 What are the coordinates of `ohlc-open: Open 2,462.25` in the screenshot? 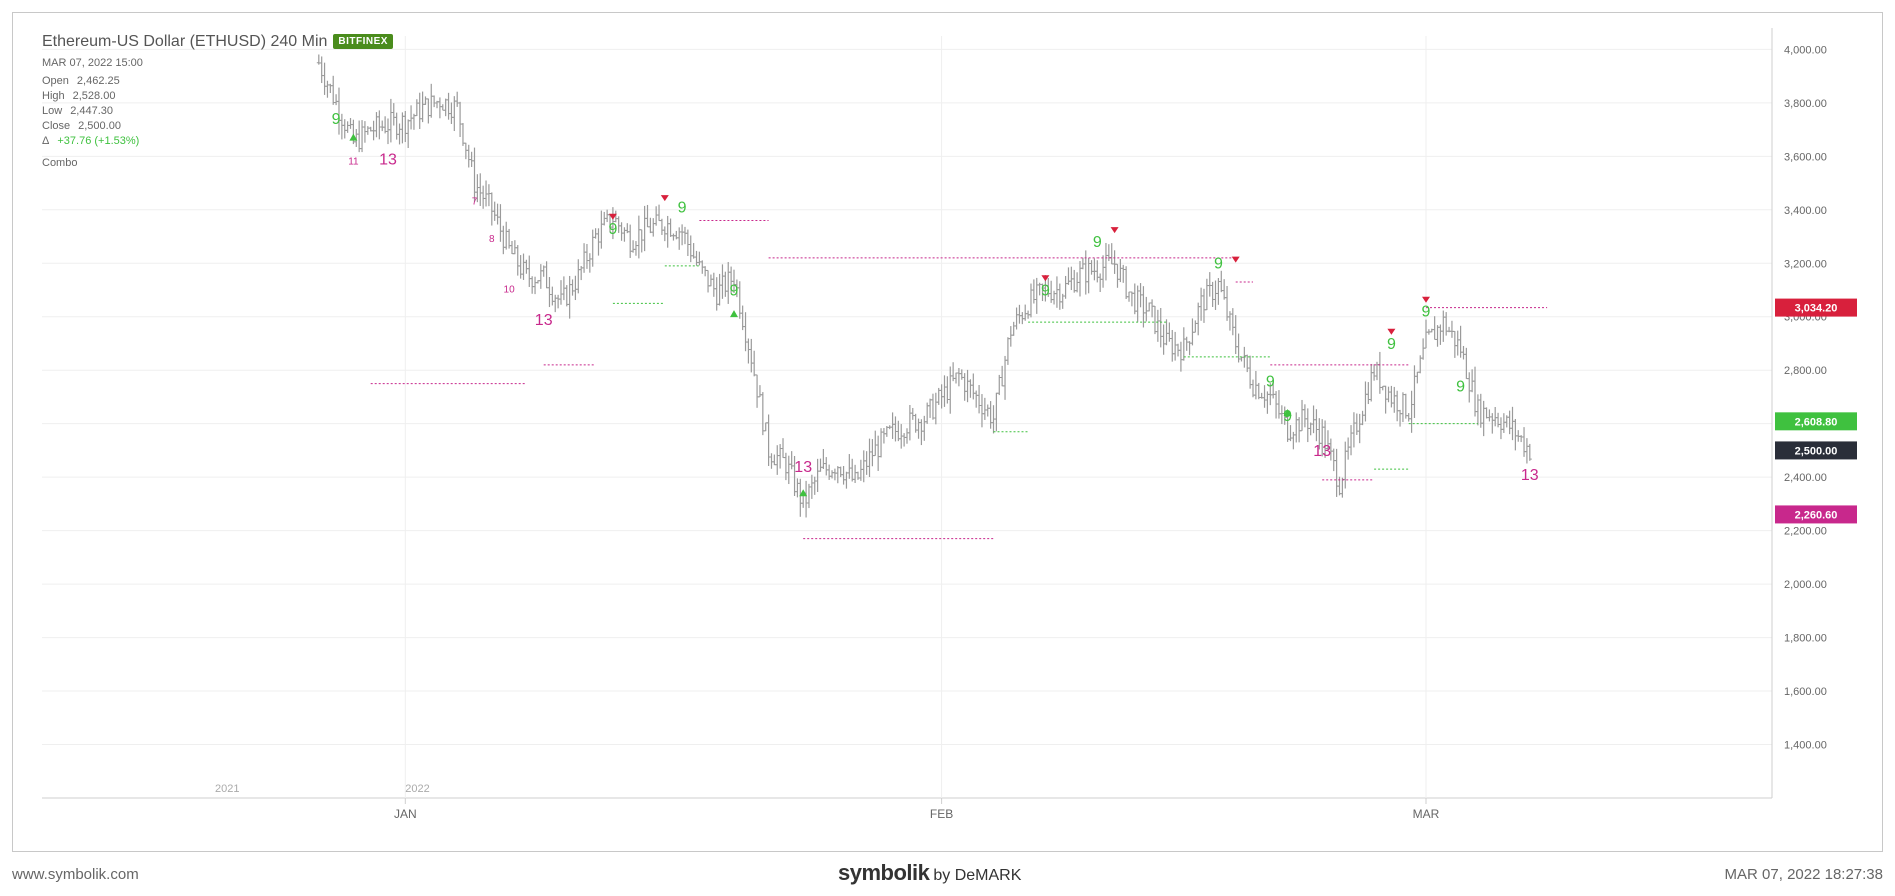 It's located at (81, 81).